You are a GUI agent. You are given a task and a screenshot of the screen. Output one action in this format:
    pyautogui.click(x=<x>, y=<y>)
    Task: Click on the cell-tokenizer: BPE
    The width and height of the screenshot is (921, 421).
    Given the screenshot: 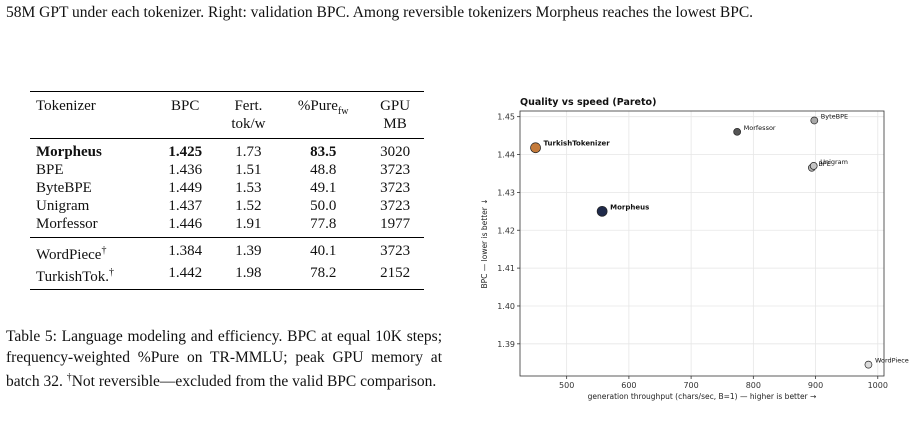 What is the action you would take?
    pyautogui.click(x=50, y=170)
    